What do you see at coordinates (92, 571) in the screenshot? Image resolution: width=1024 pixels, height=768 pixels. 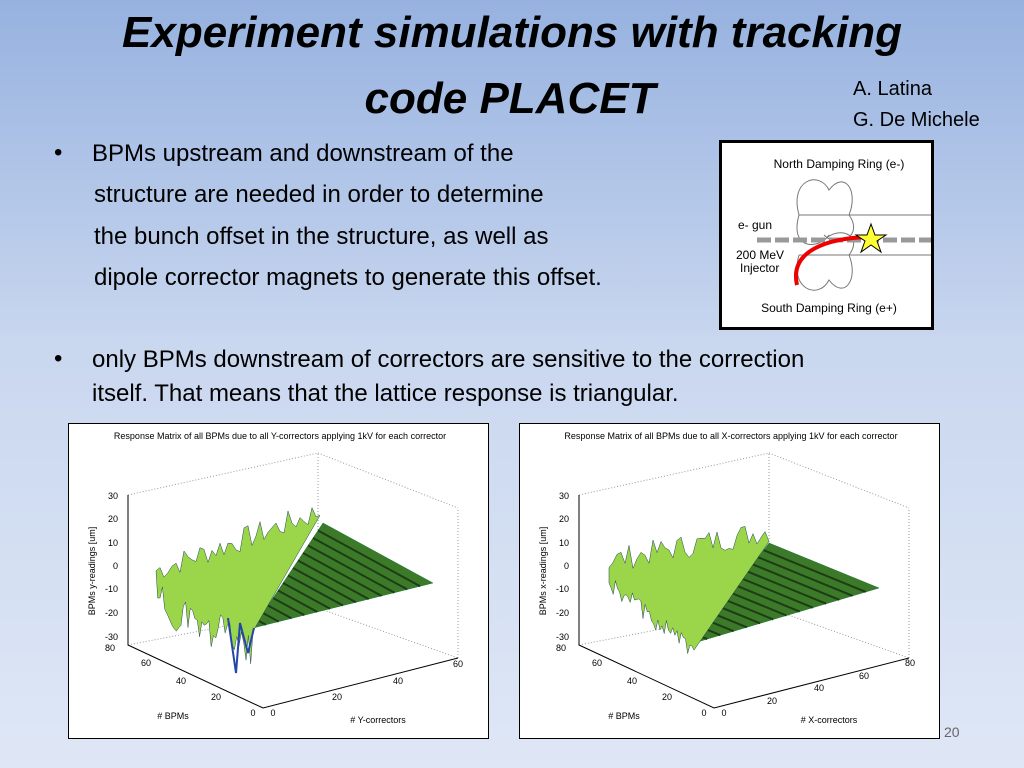 I see `z-axis-label: BPMs y-readings [um]` at bounding box center [92, 571].